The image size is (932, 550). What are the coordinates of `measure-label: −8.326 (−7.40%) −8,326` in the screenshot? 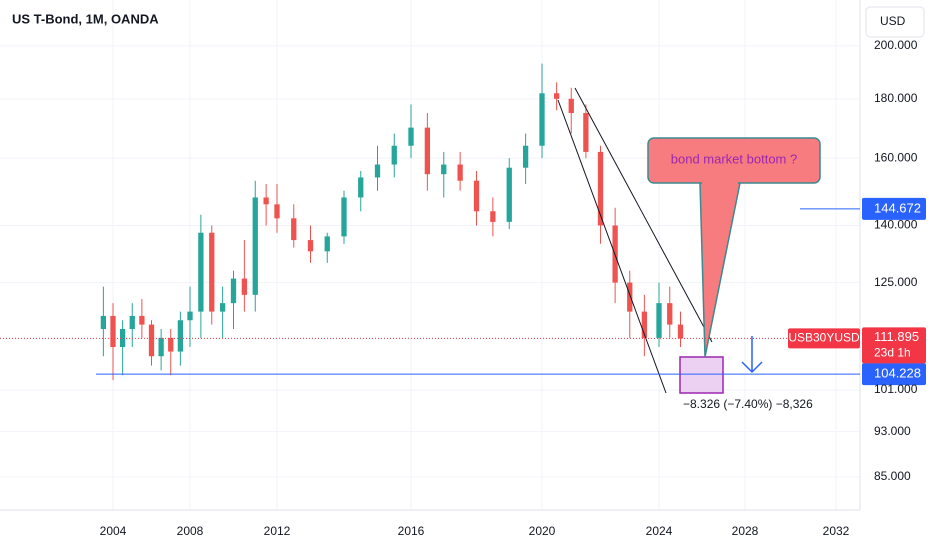 It's located at (748, 404).